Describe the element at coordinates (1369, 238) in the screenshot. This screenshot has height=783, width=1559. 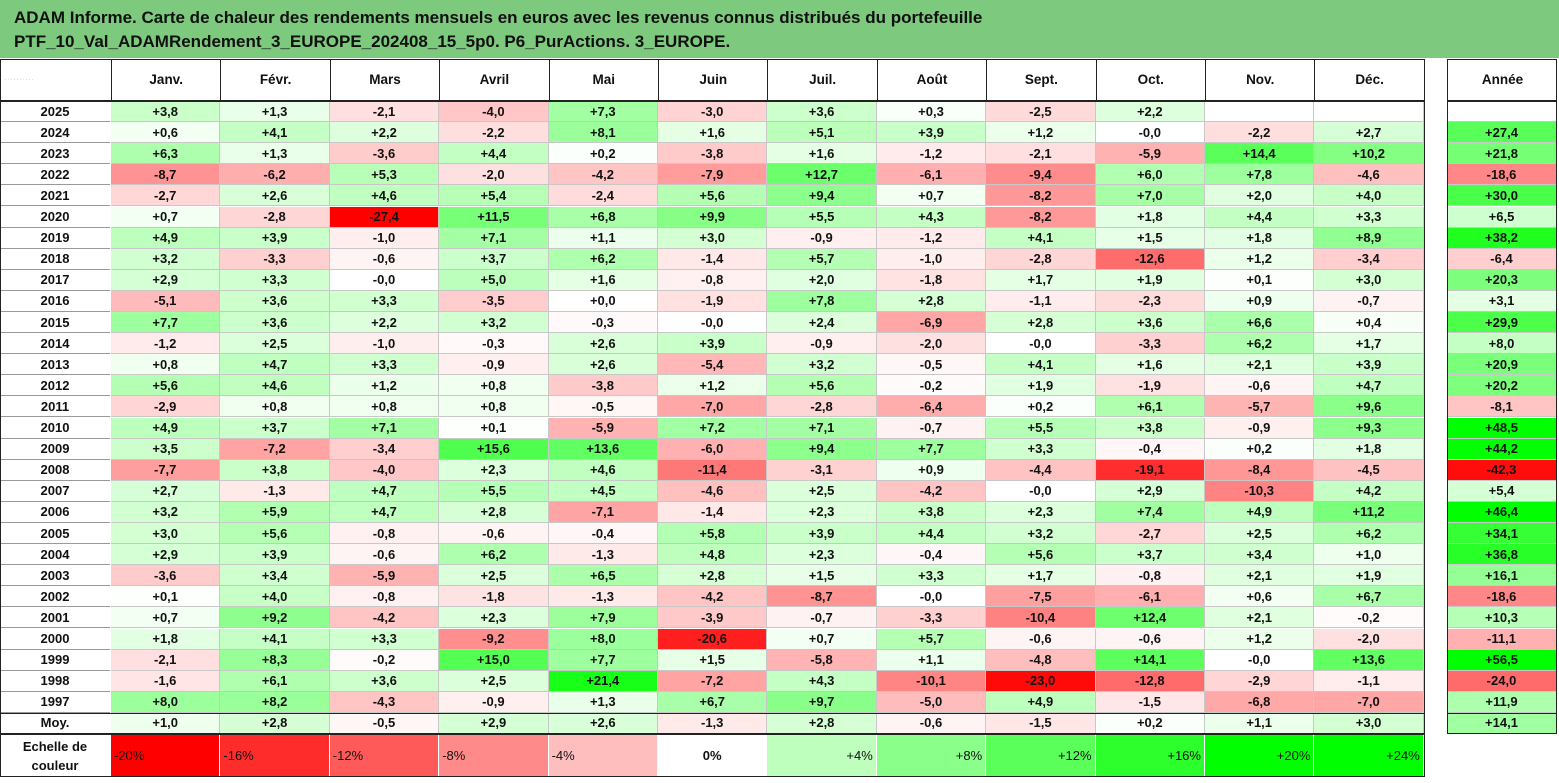
I see `heat-cell: +8,9` at that location.